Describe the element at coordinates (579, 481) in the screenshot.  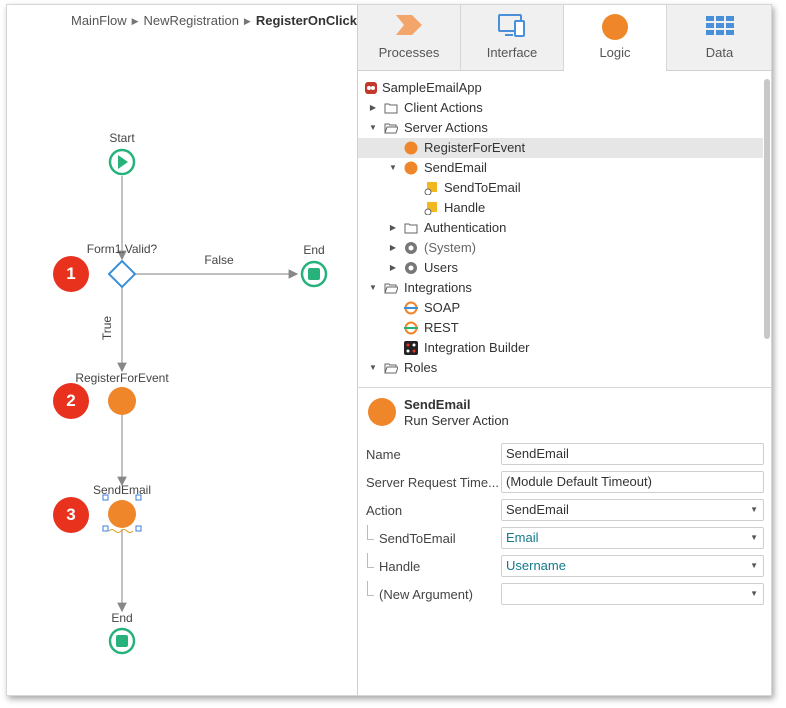
I see `field-value: (Module Default Timeout)` at that location.